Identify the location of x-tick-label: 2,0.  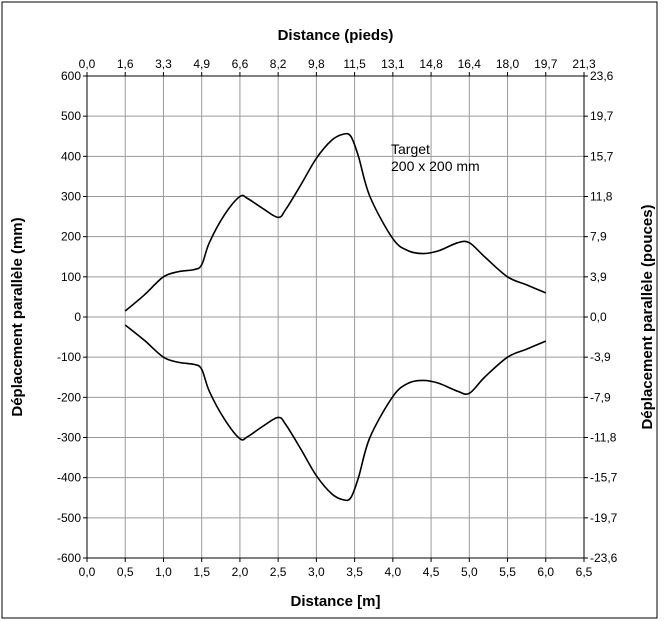
(240, 572).